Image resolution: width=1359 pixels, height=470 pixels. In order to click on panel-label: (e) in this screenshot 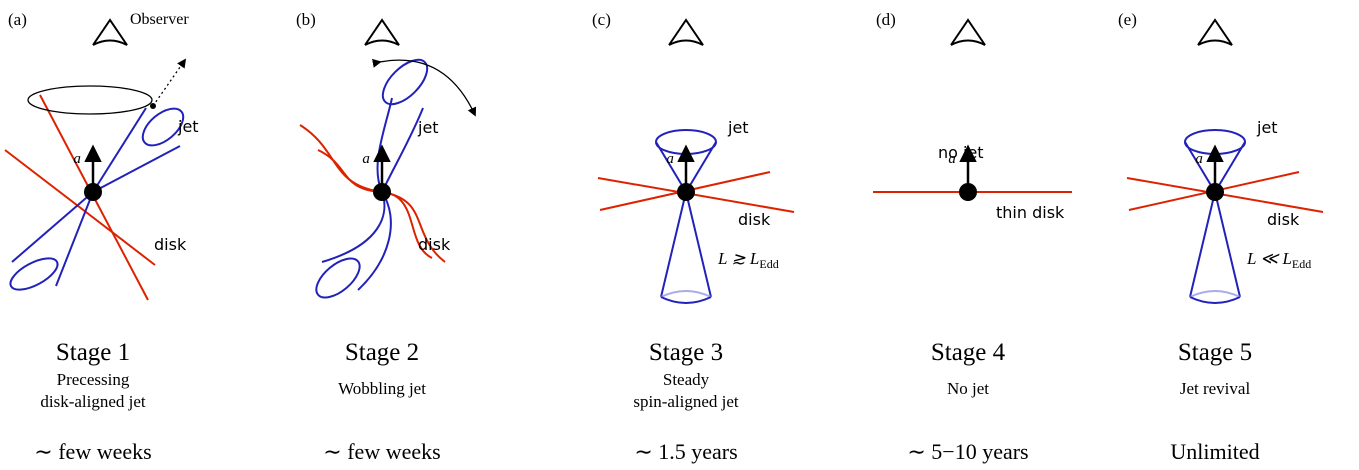, I will do `click(1127, 19)`.